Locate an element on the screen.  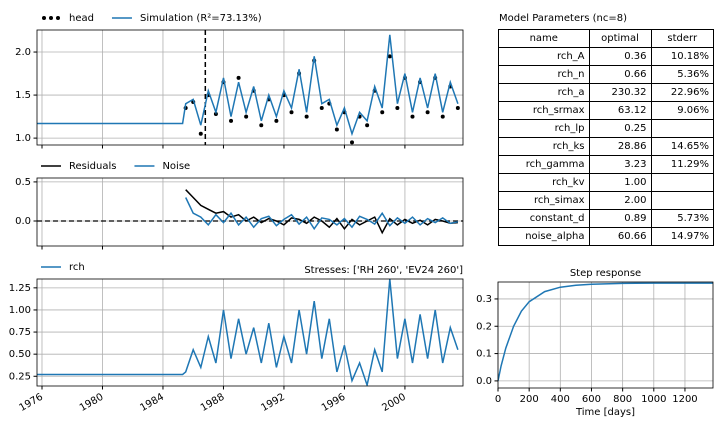
table-cell: 9.06% is located at coordinates (682, 110).